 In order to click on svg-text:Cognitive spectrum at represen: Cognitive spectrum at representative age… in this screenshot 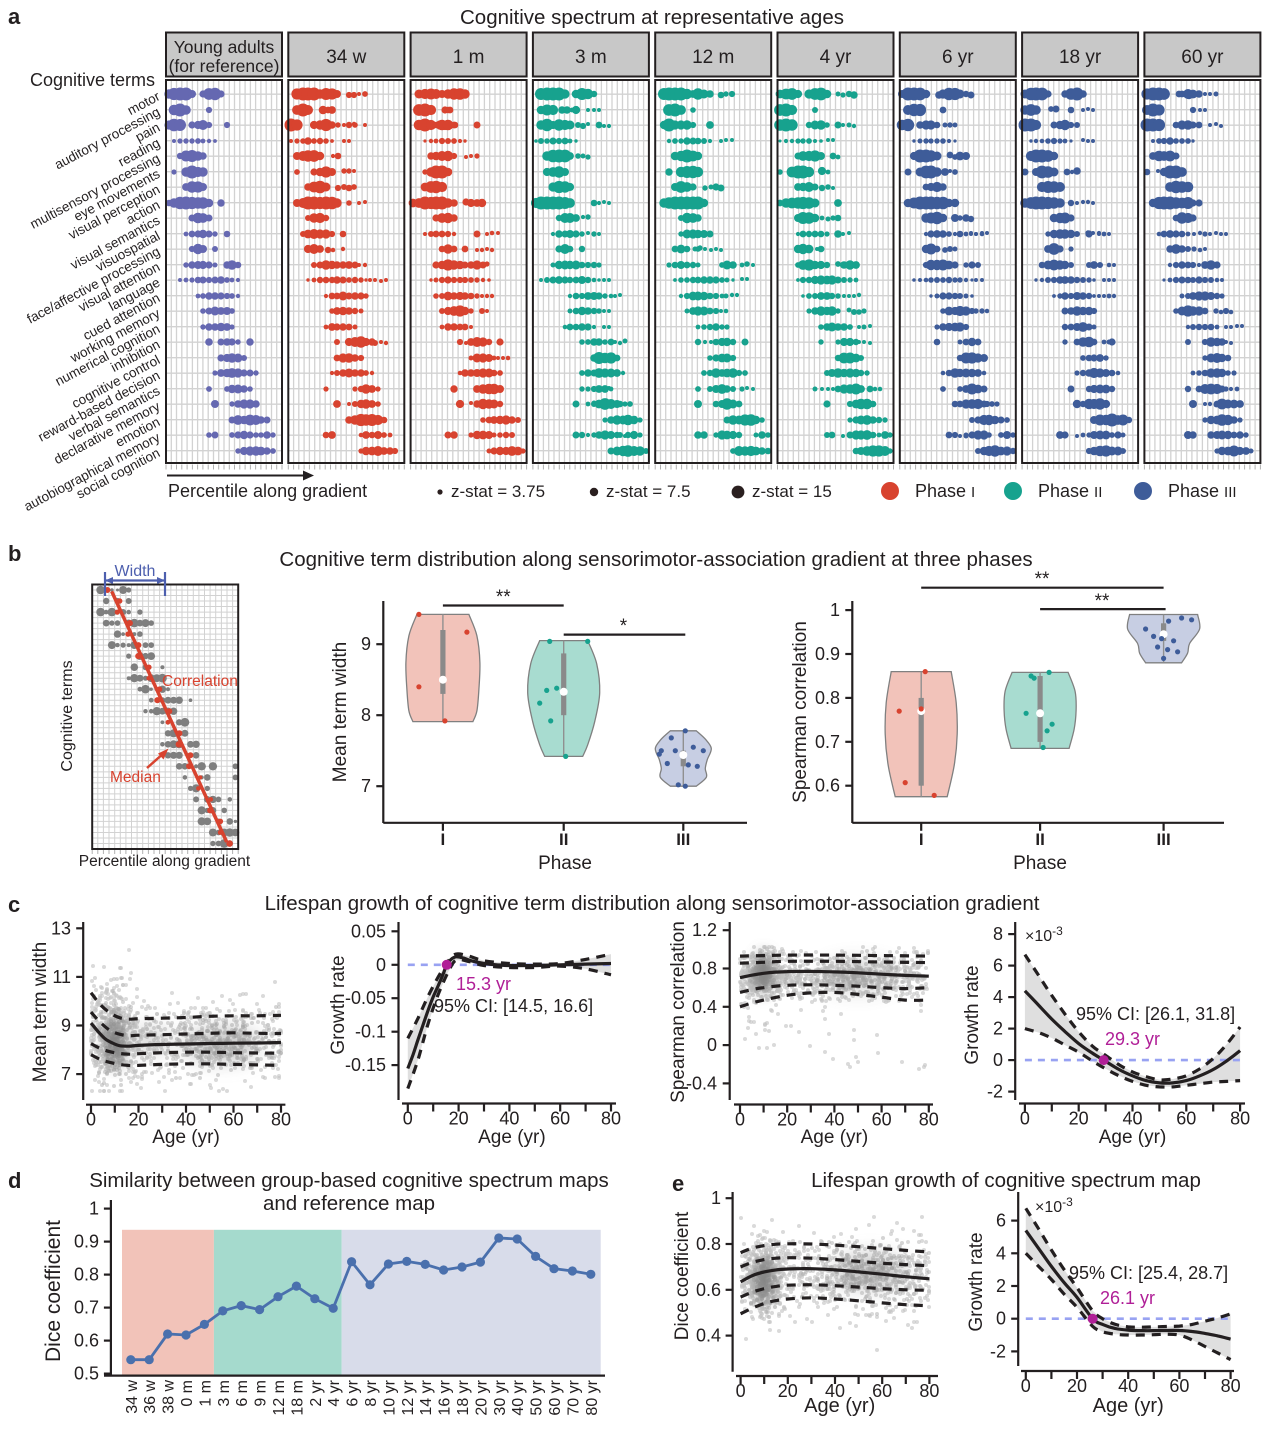, I will do `click(652, 17)`.